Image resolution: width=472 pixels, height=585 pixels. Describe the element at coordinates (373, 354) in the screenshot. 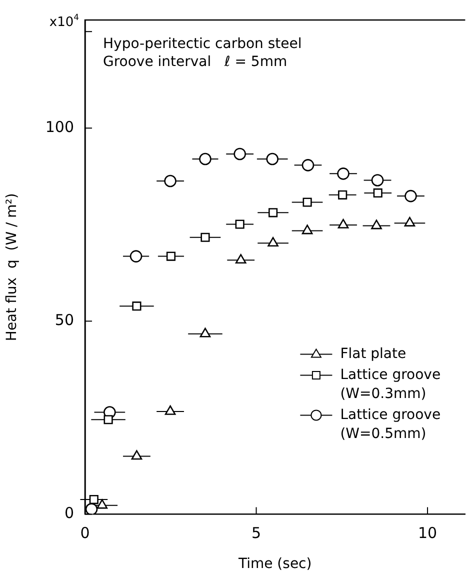

I see `legend-label: Flat plate` at that location.